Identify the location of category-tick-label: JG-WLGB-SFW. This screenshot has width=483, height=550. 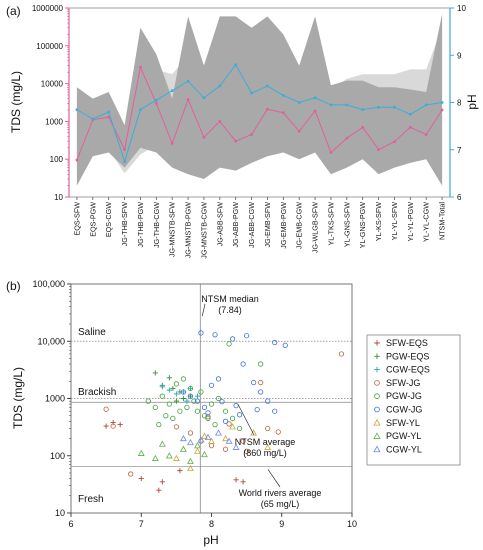
(315, 227).